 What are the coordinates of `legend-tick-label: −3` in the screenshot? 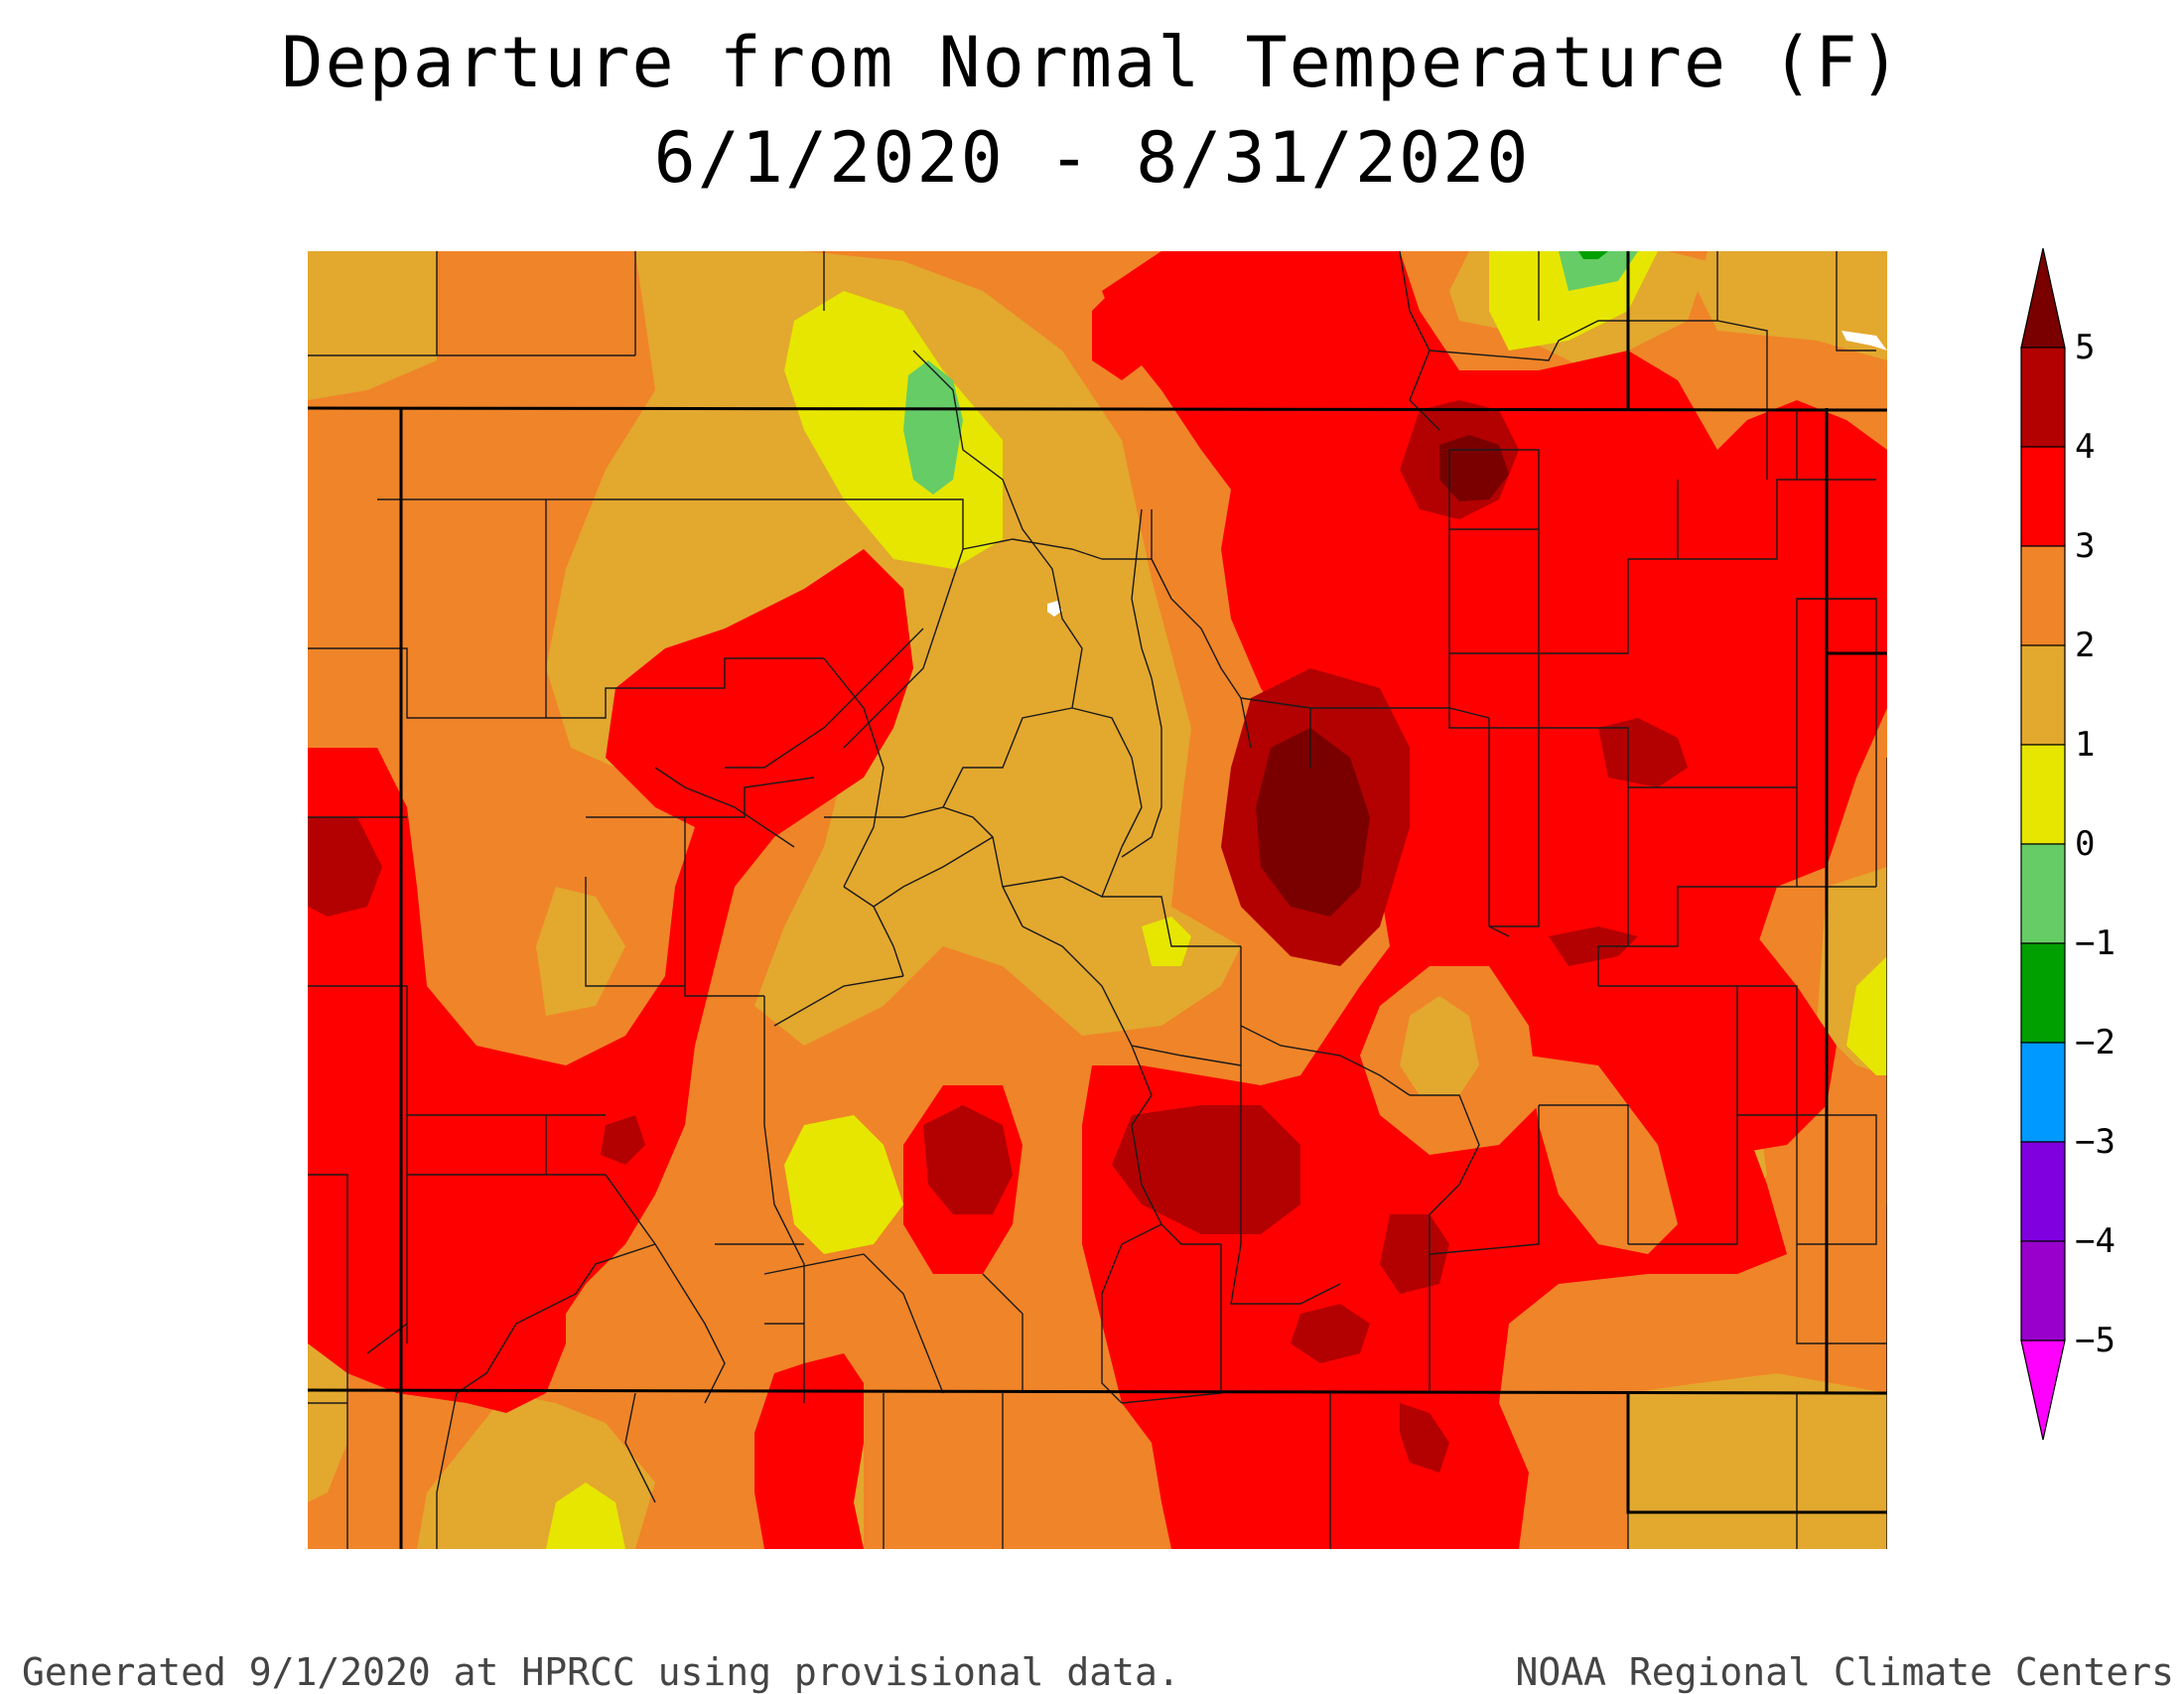 It's located at (2095, 1142).